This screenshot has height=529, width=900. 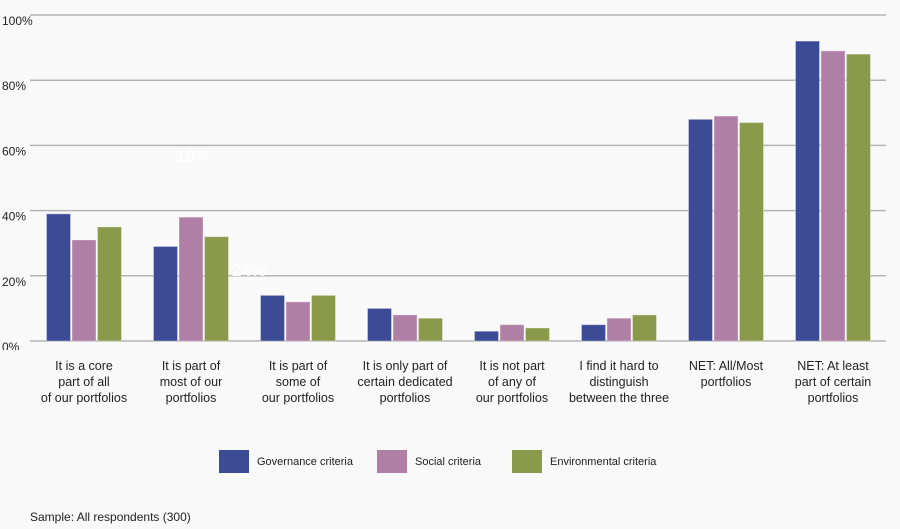 What do you see at coordinates (11, 345) in the screenshot?
I see `y-tick-label: 0%` at bounding box center [11, 345].